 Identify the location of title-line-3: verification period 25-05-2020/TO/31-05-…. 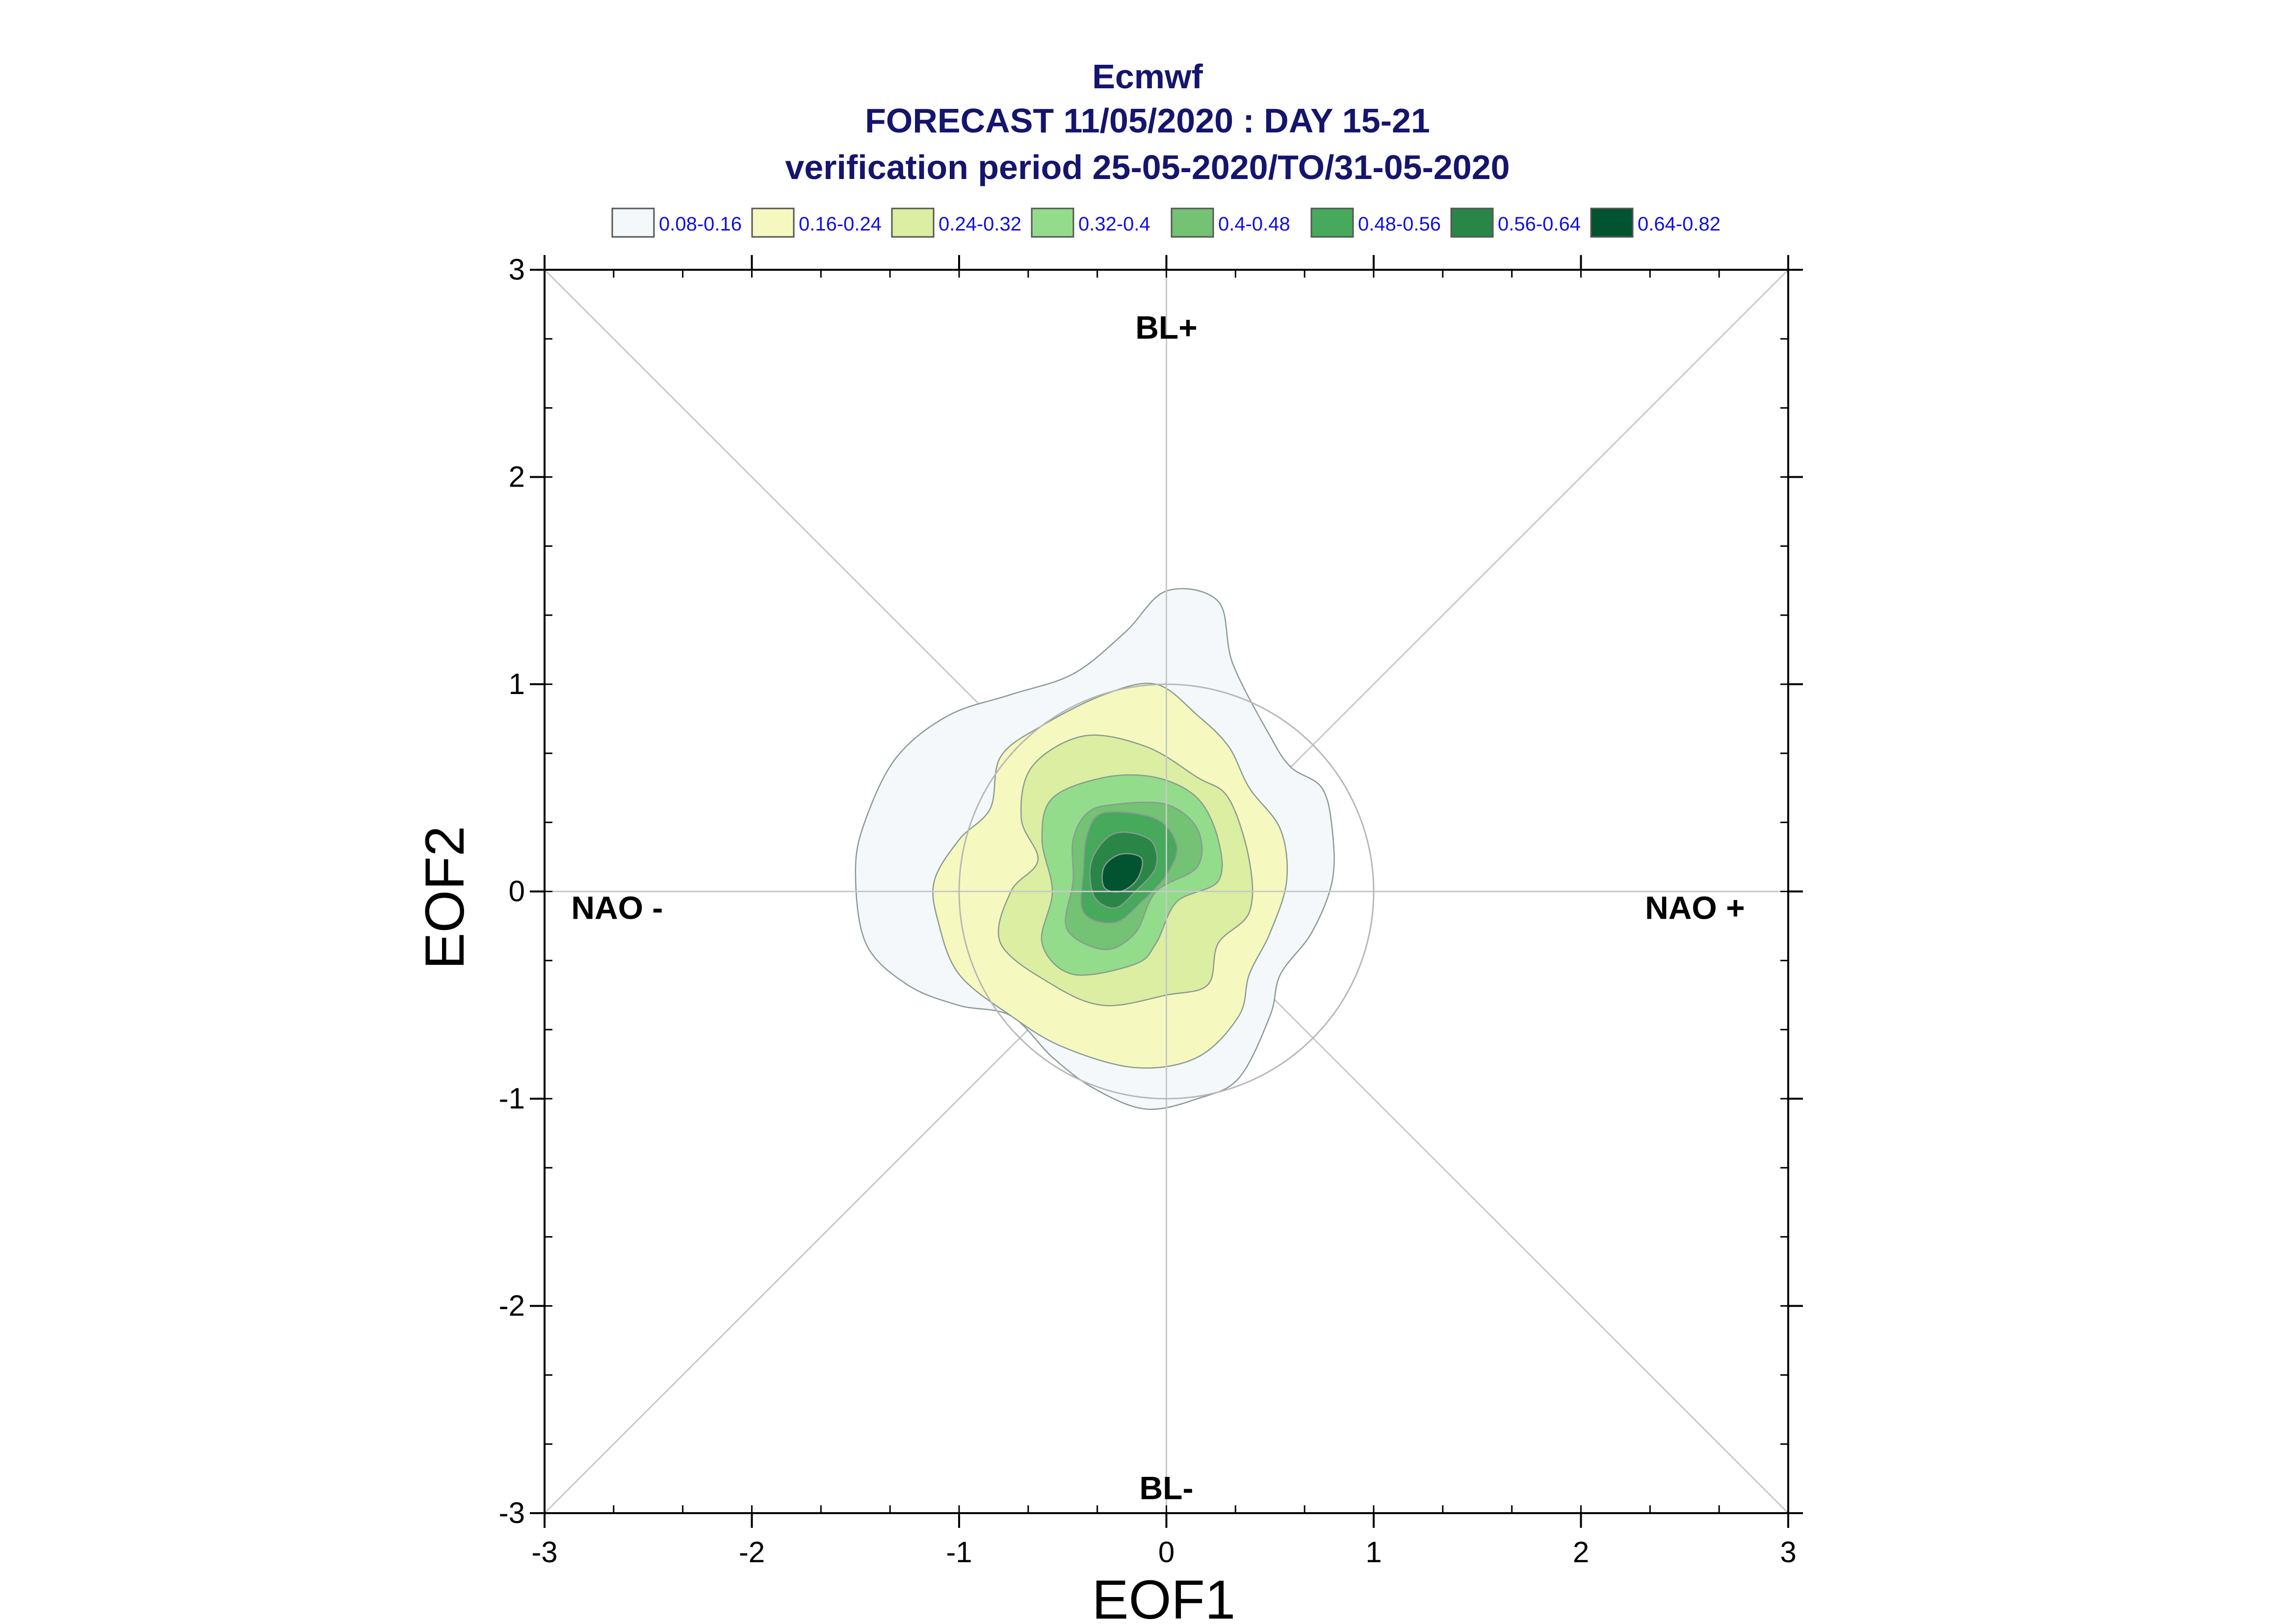
(1147, 167).